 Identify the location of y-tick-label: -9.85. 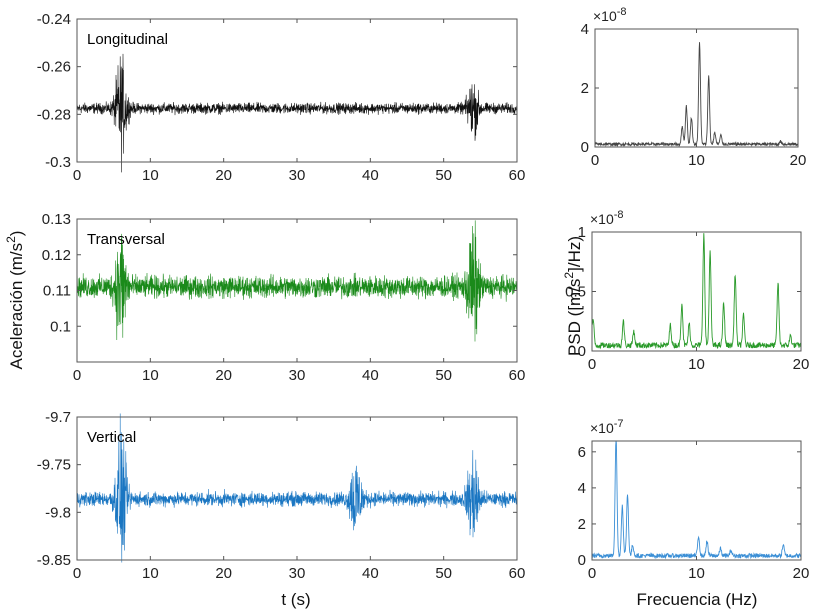
(54, 560).